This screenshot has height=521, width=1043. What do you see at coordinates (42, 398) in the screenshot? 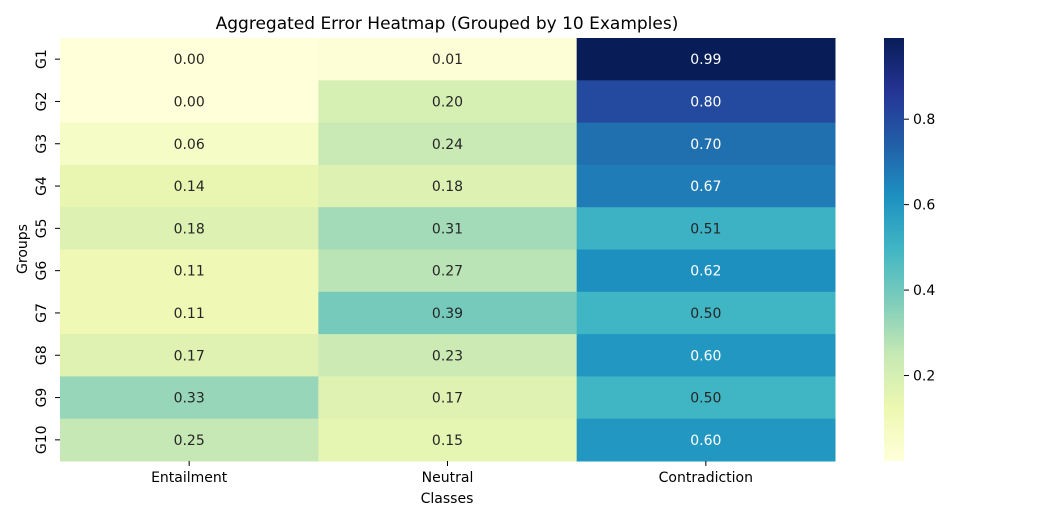
I see `y-tick-label: G9` at bounding box center [42, 398].